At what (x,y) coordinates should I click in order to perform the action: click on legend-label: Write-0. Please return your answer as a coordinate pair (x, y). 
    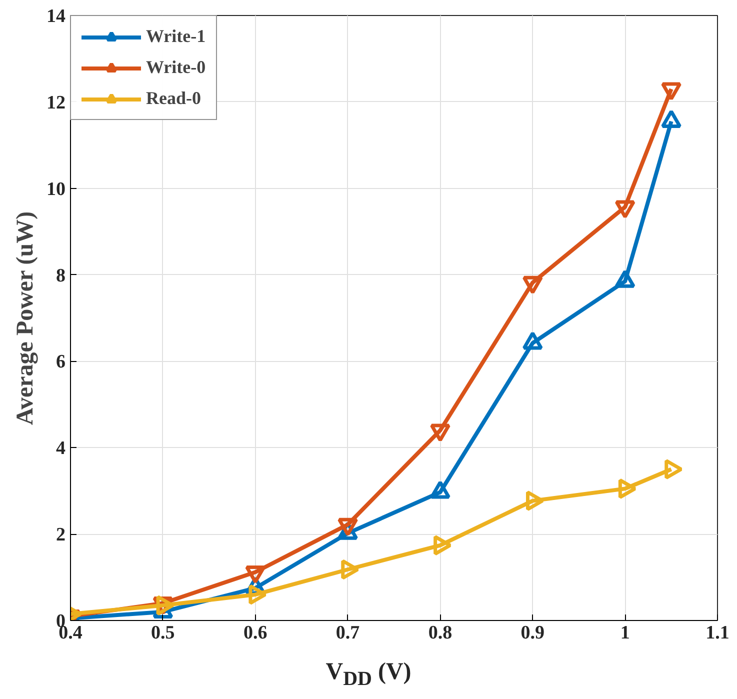
    Looking at the image, I should click on (176, 67).